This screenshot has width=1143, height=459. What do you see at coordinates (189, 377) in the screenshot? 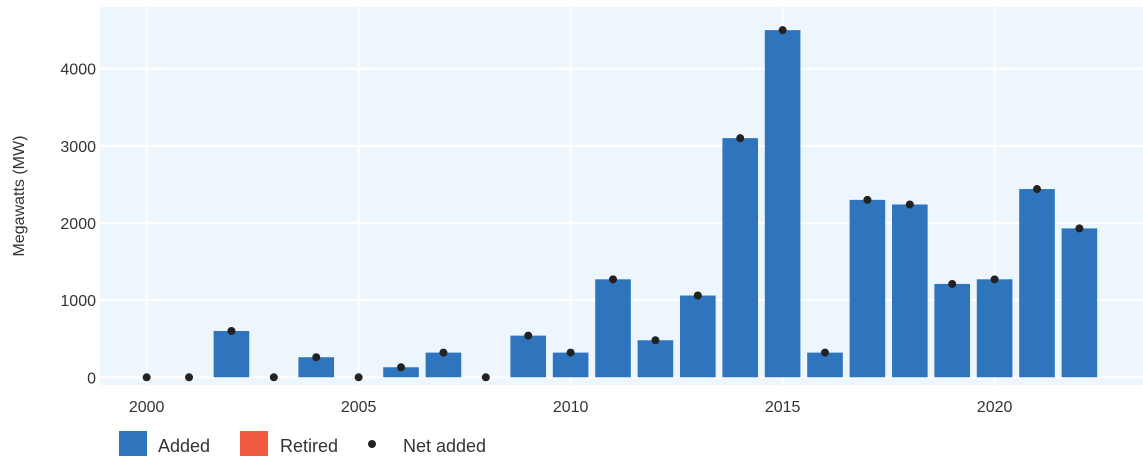
I see `point-net-added-2001` at bounding box center [189, 377].